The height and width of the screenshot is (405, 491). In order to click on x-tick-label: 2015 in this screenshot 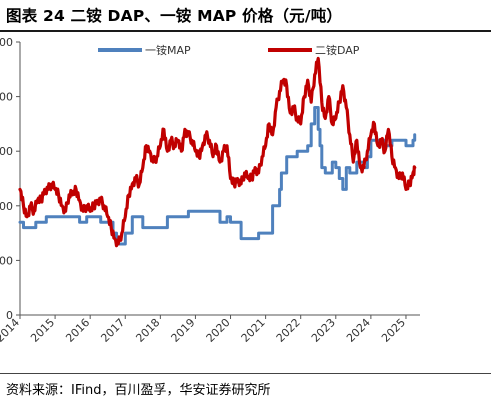, I will do `click(42, 330)`.